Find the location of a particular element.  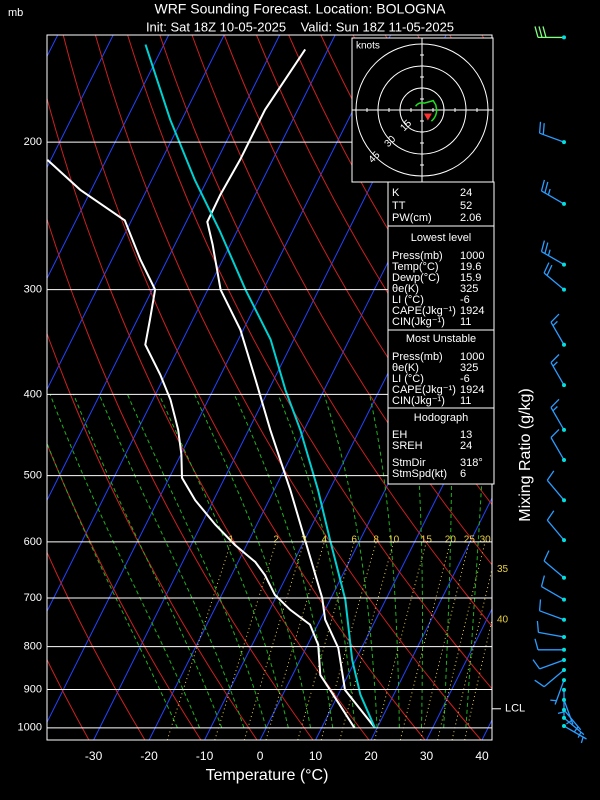

hodograph-unit-label: knots is located at coordinates (368, 46).